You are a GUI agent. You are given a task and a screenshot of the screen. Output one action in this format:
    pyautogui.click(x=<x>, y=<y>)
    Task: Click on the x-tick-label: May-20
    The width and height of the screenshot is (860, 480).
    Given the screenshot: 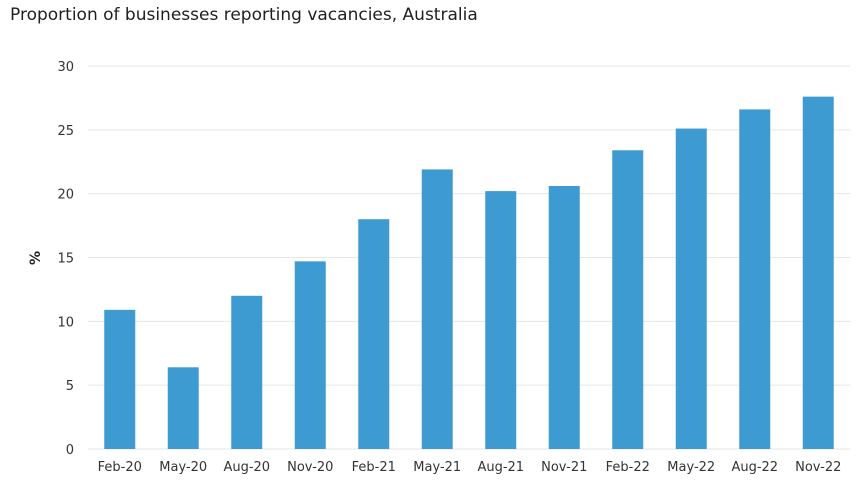 What is the action you would take?
    pyautogui.click(x=183, y=467)
    